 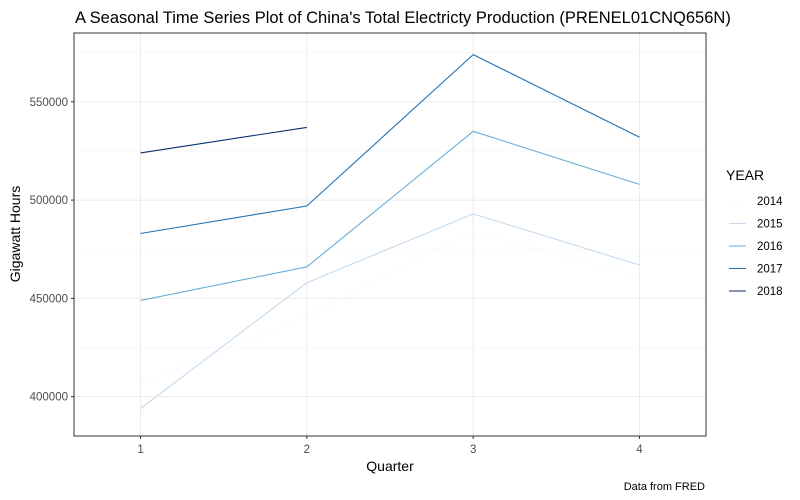 I want to click on legend-label-2014: 2014, so click(x=770, y=202).